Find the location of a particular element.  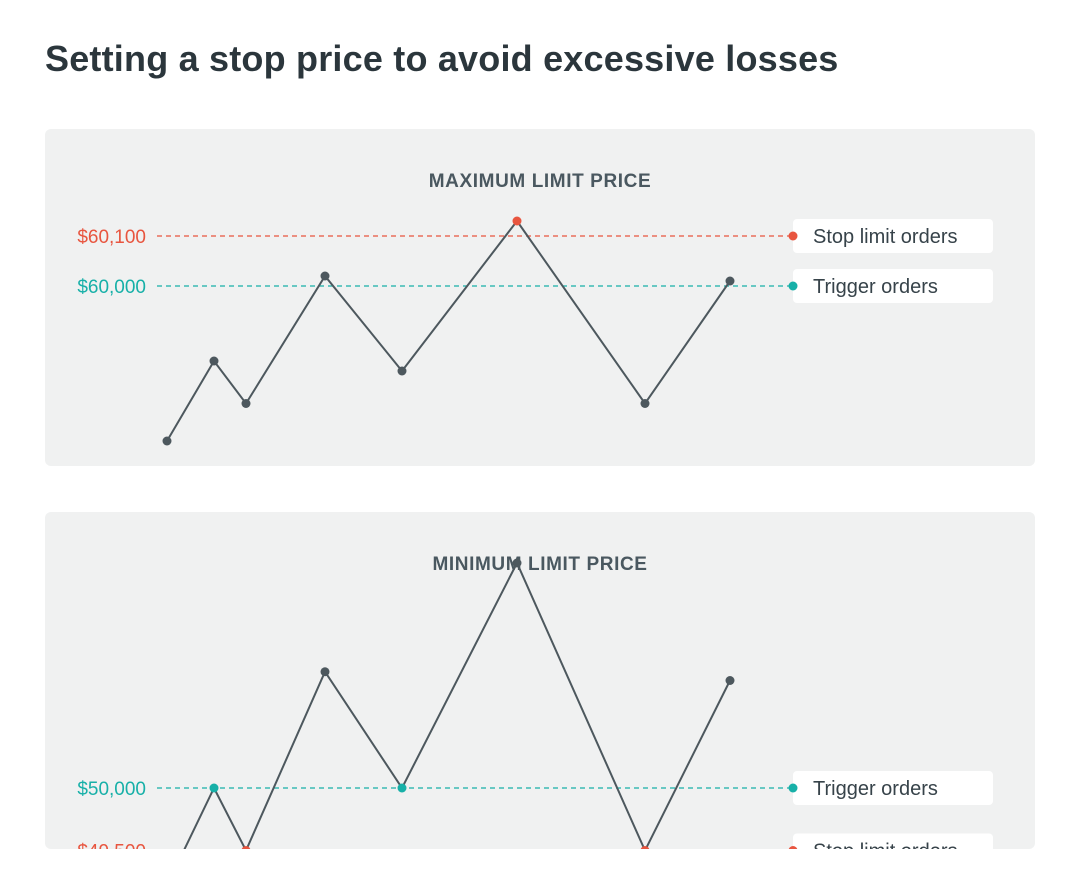

max-limit-title: MAXIMUM LIMIT PRICE is located at coordinates (540, 181).